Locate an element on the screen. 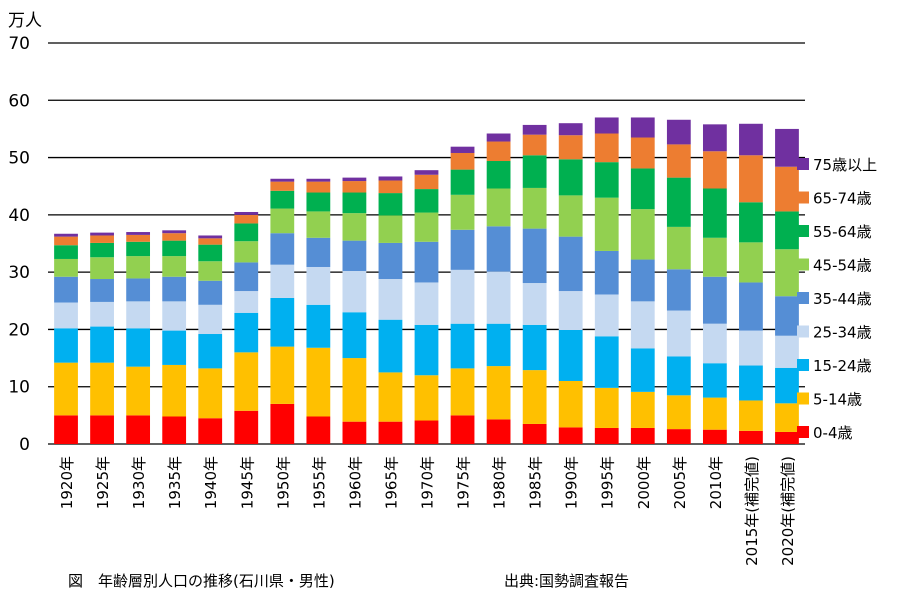  x-tick-label: 2005年 is located at coordinates (680, 482).